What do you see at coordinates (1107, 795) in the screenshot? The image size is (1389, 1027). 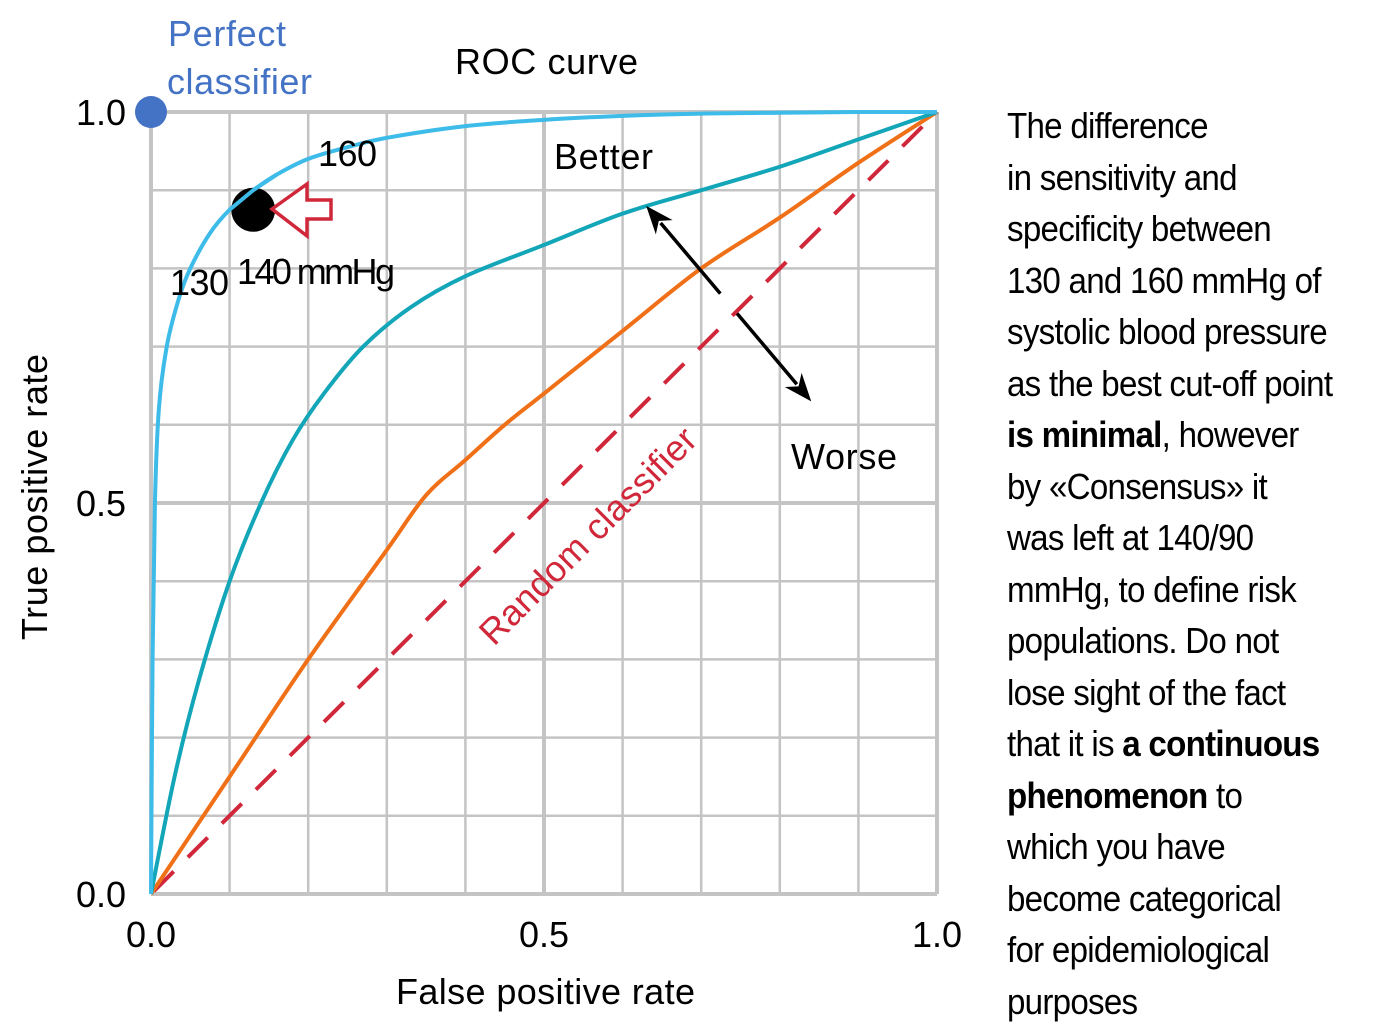 I see `emphasis-text: phenomenon` at bounding box center [1107, 795].